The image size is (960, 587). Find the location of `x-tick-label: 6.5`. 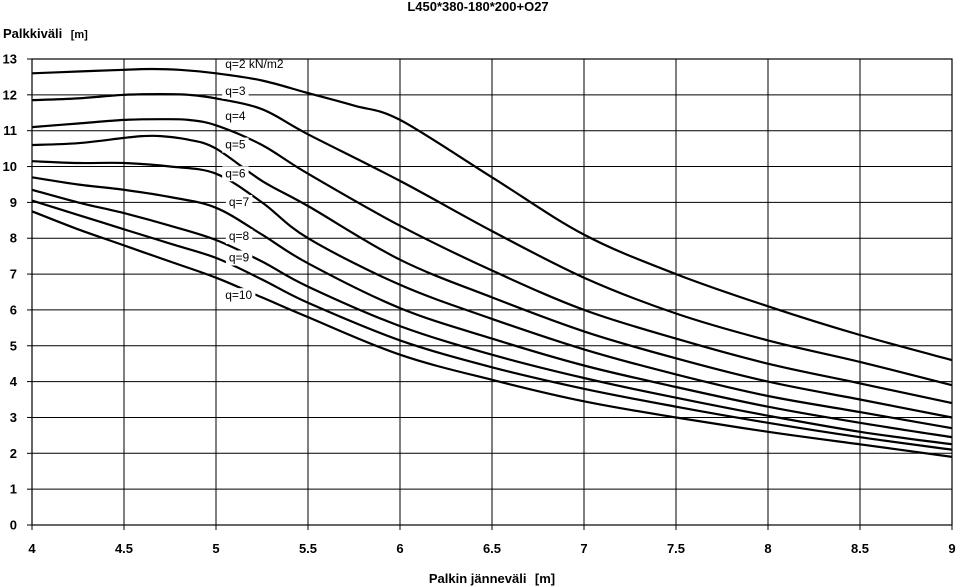

x-tick-label: 6.5 is located at coordinates (492, 548).